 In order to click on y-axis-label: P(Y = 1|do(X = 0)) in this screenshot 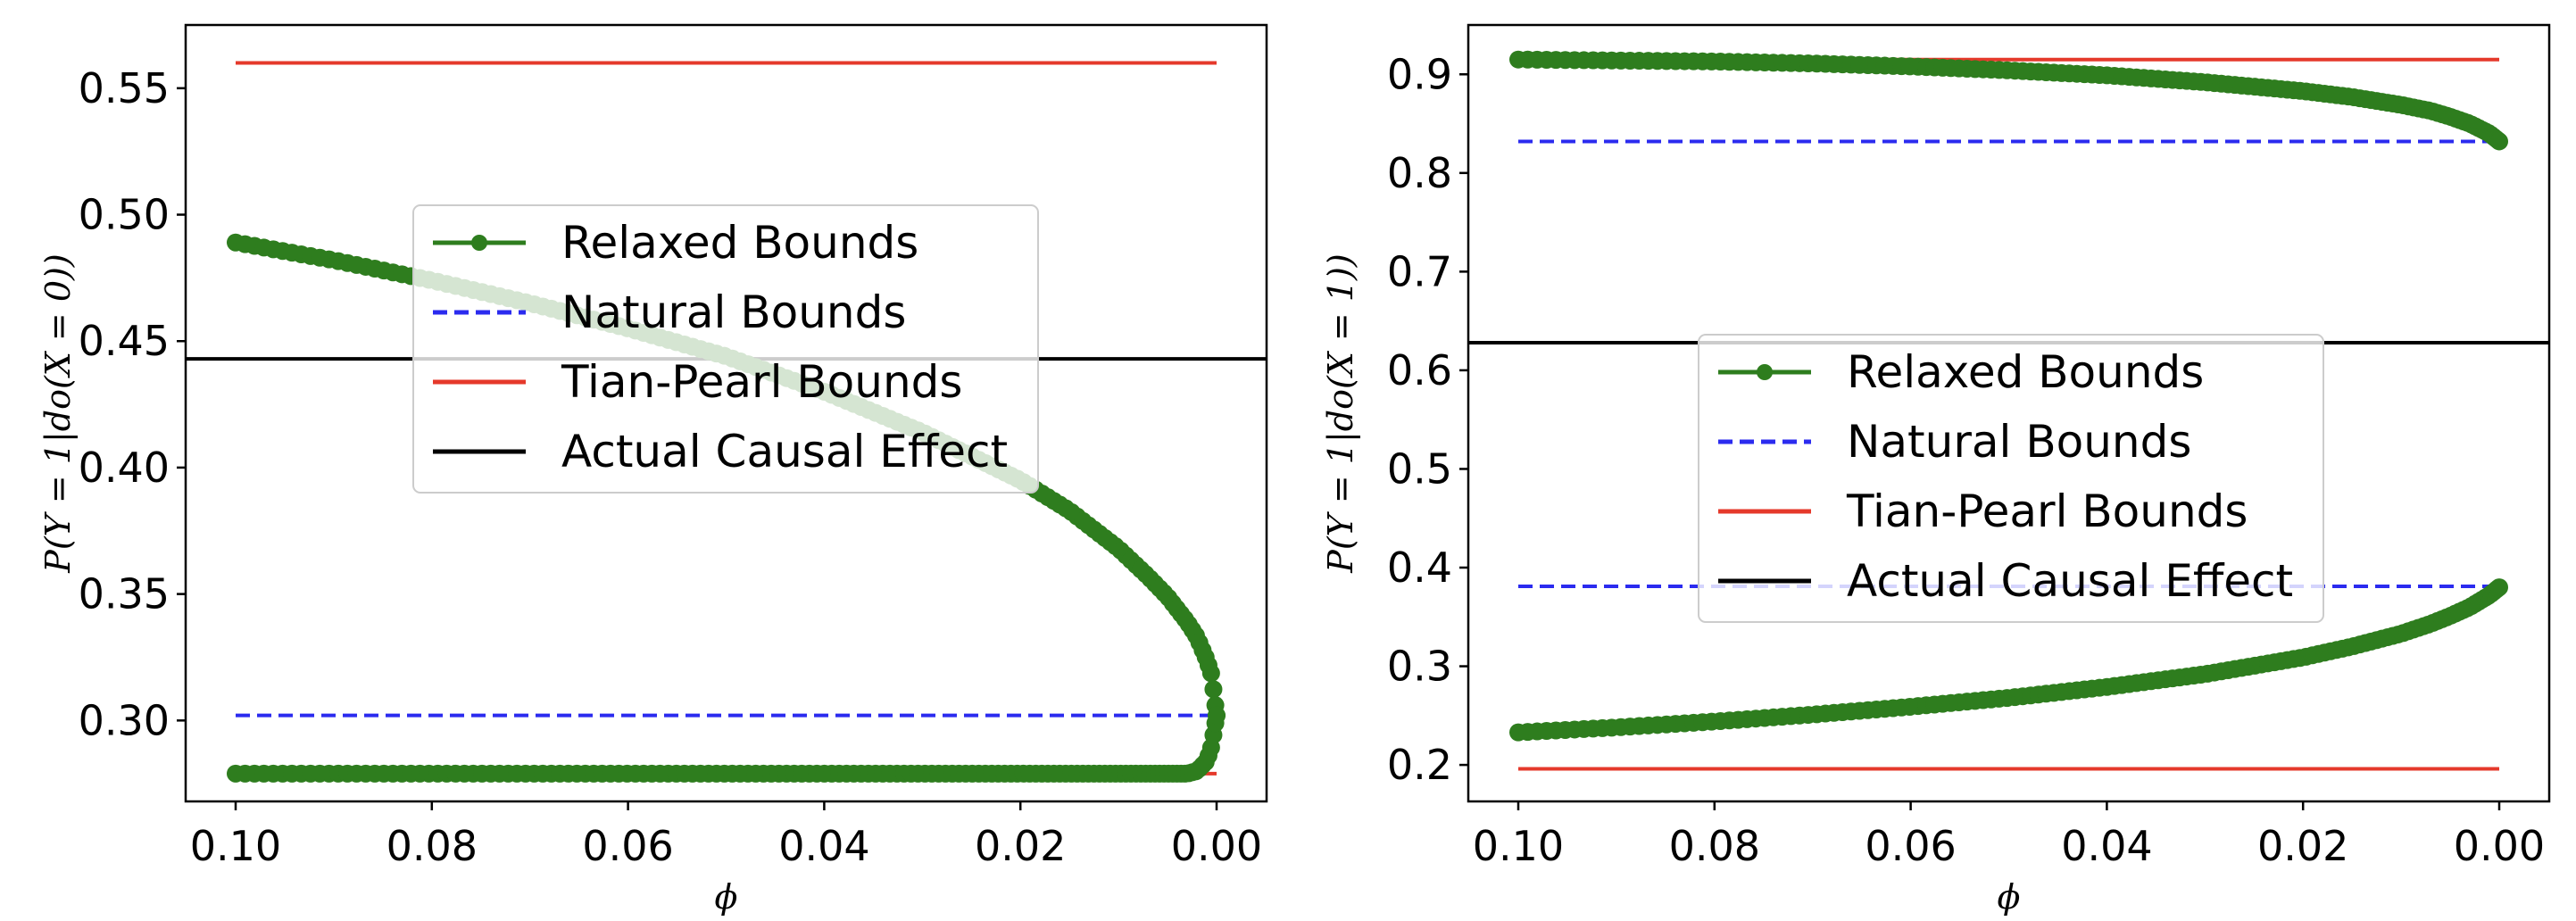, I will do `click(58, 413)`.